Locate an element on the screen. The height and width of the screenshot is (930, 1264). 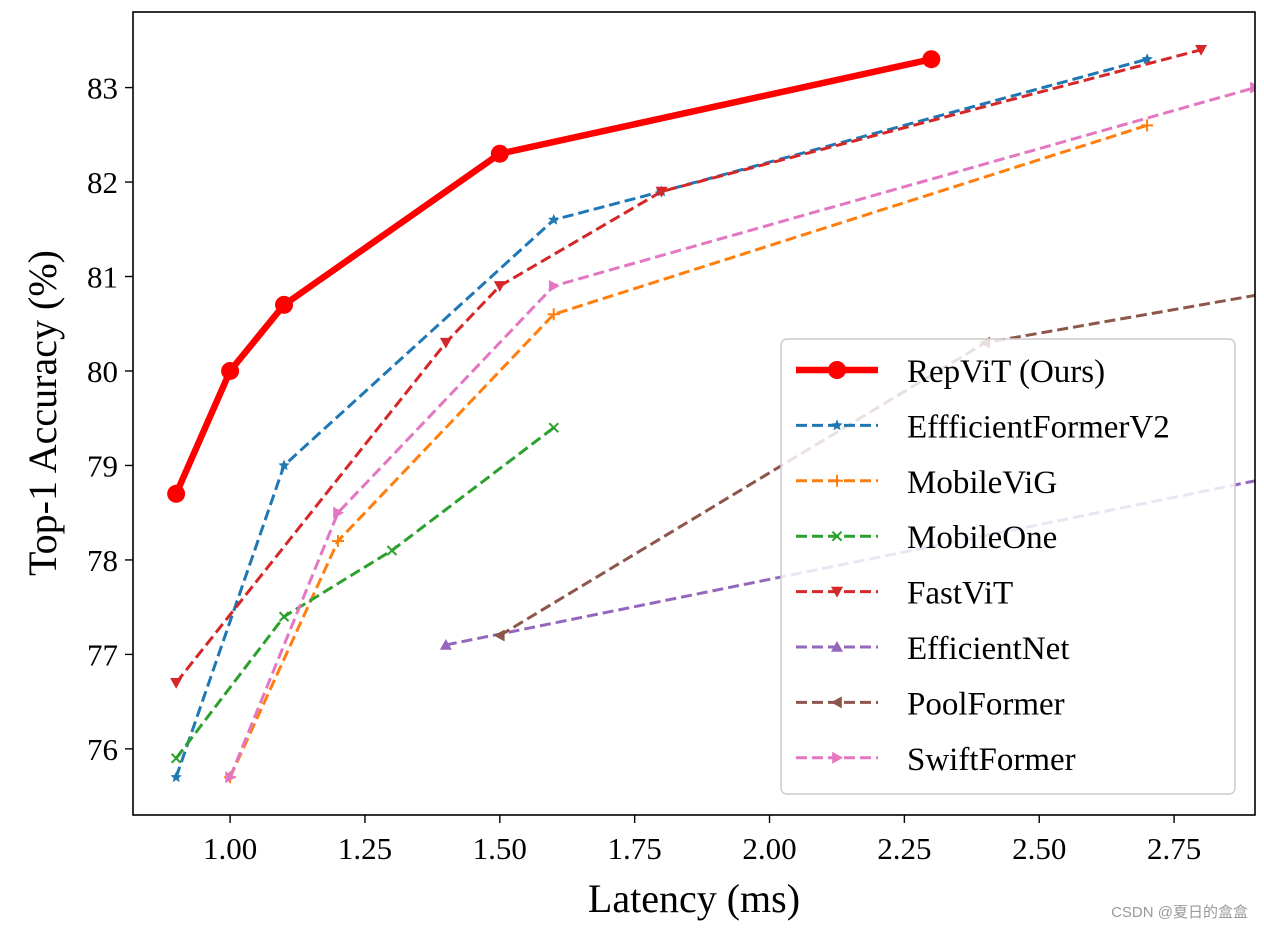
y-tick-label: 77 is located at coordinates (102, 654).